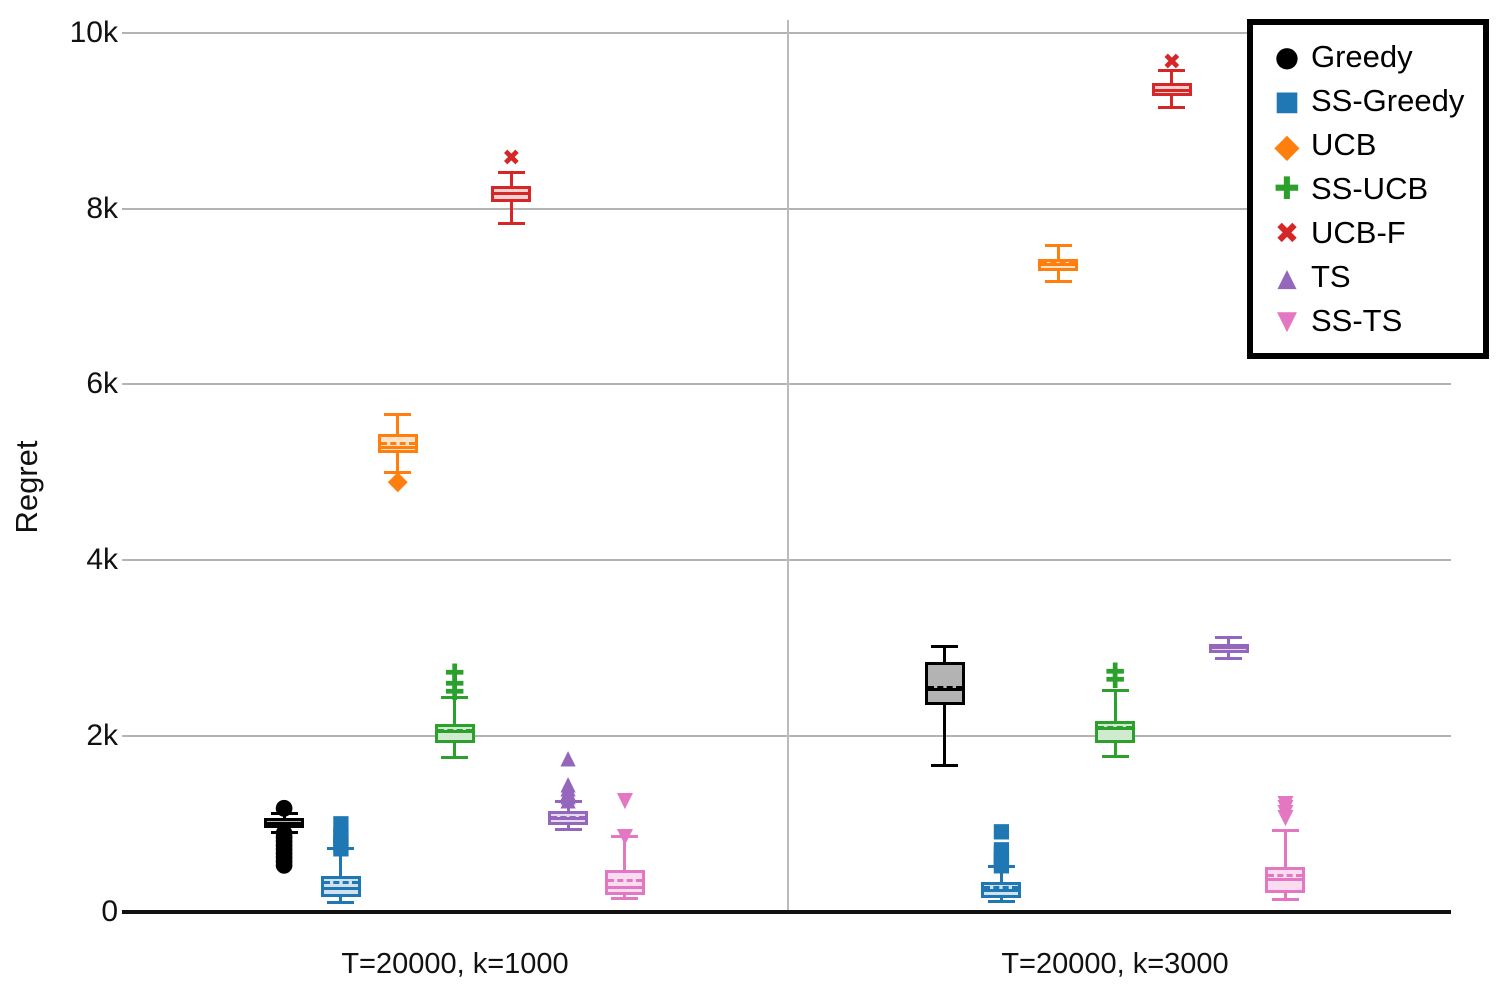 This screenshot has width=1500, height=1000. What do you see at coordinates (454, 730) in the screenshot?
I see `box-t-20000-k-1000-ss-ucb-mean-line` at bounding box center [454, 730].